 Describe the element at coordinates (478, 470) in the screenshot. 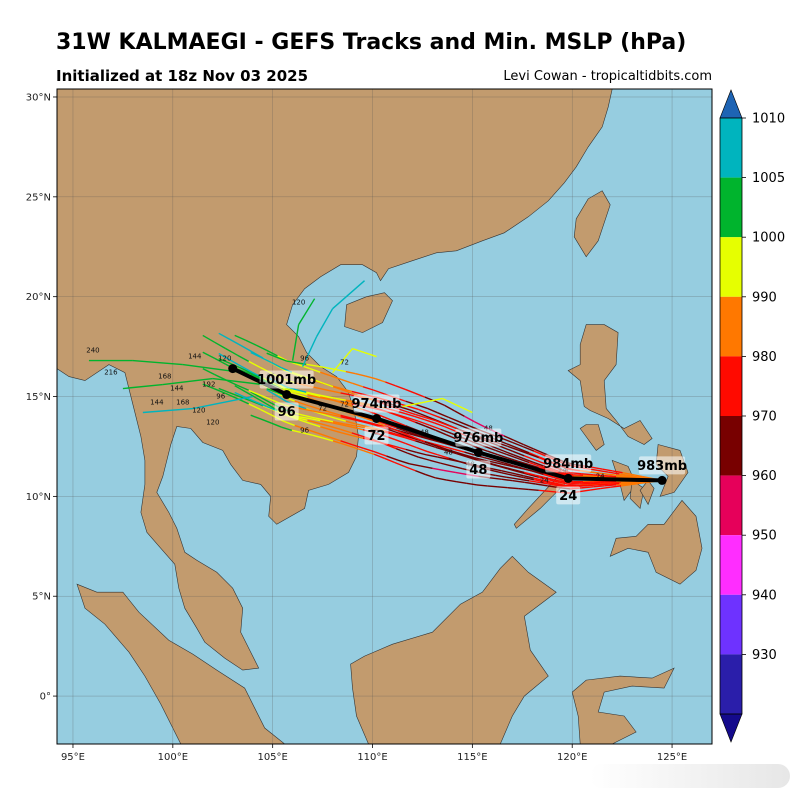

I see `forecast-hour-label: 48` at that location.